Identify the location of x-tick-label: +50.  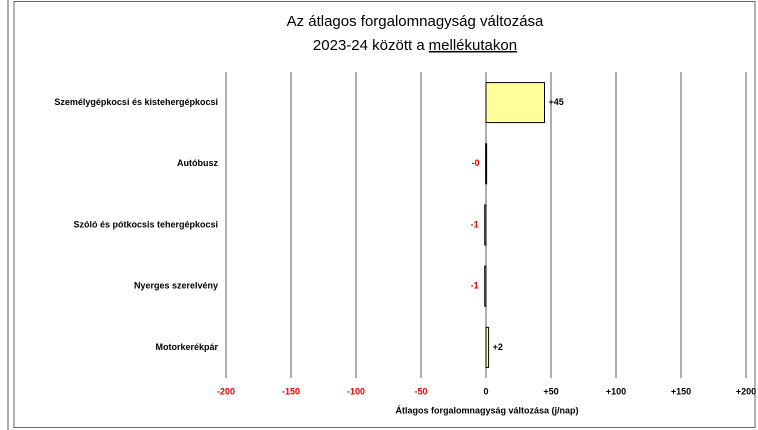
(550, 391).